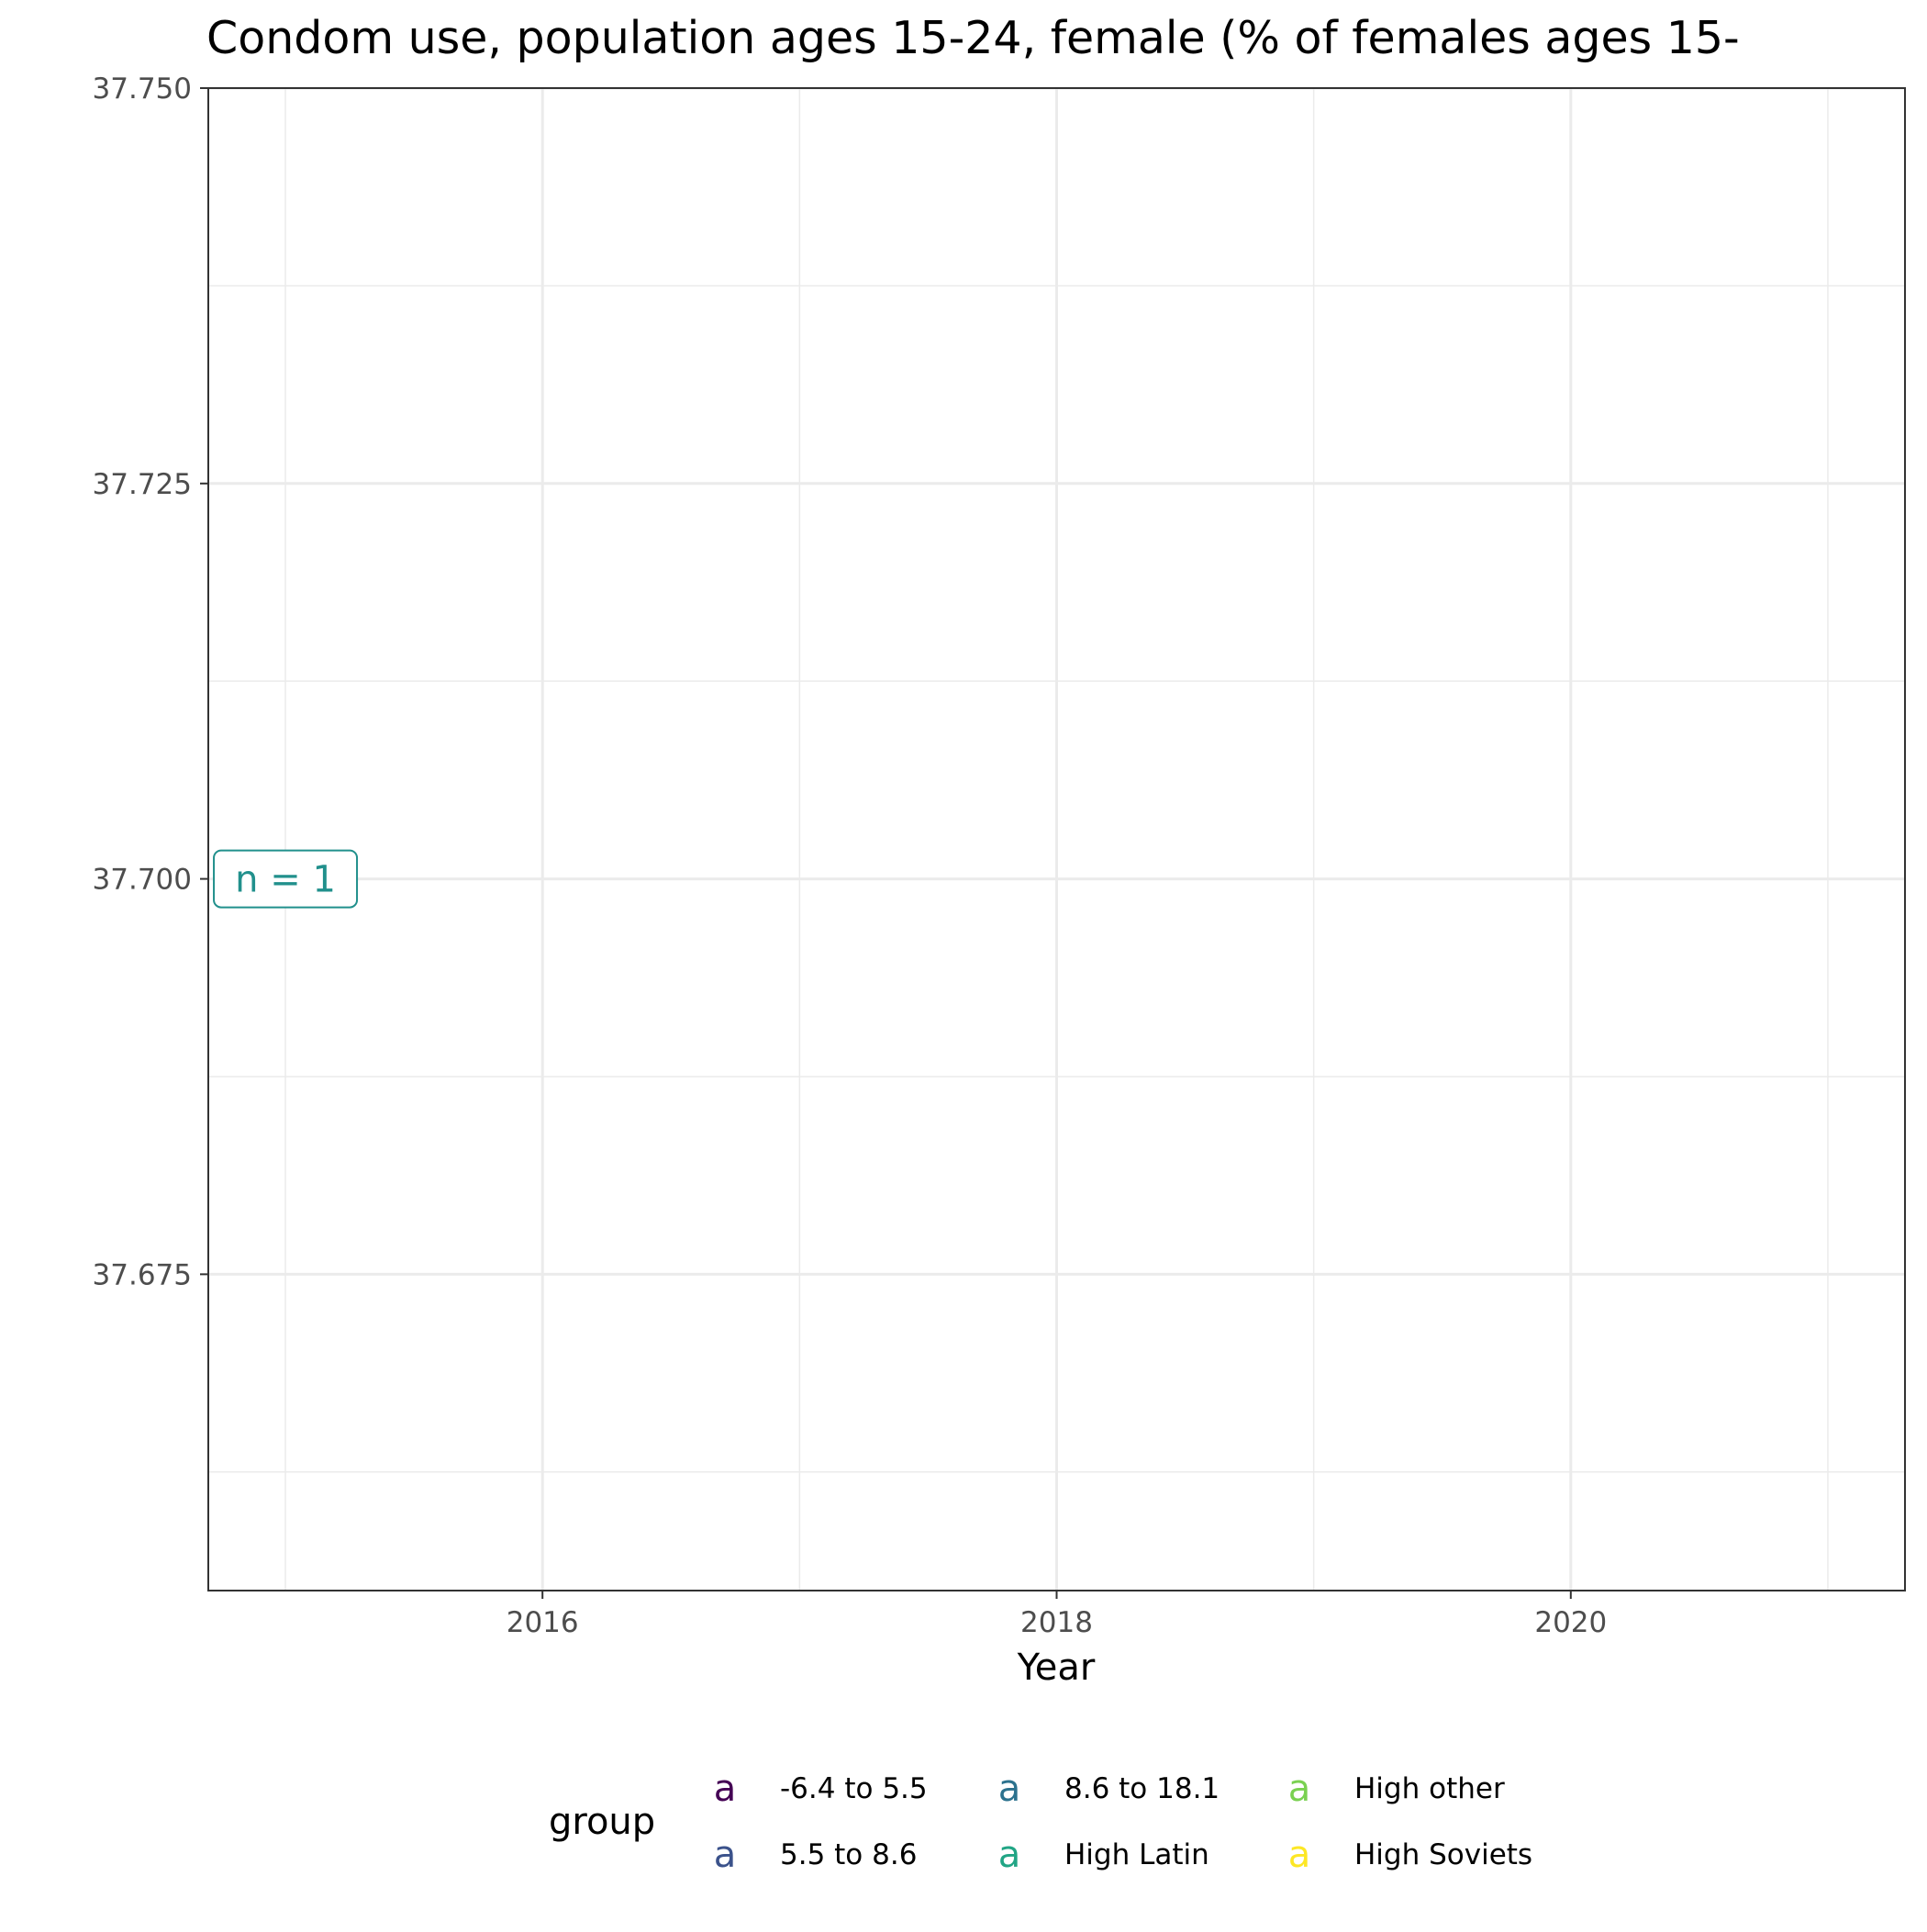  What do you see at coordinates (142, 89) in the screenshot?
I see `y-tick-label: 37.750` at bounding box center [142, 89].